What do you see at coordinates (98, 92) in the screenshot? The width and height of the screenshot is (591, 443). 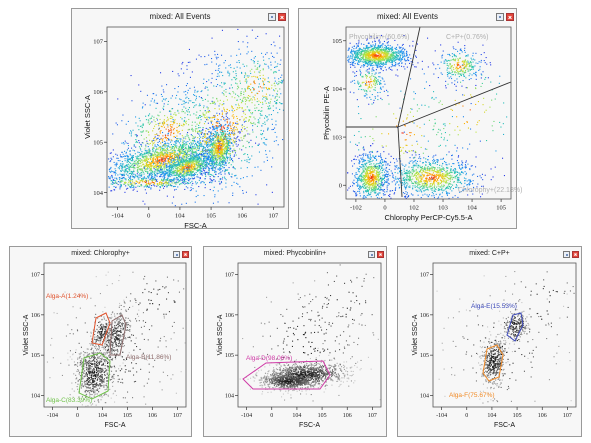 I see `y-tick-label: 106` at bounding box center [98, 92].